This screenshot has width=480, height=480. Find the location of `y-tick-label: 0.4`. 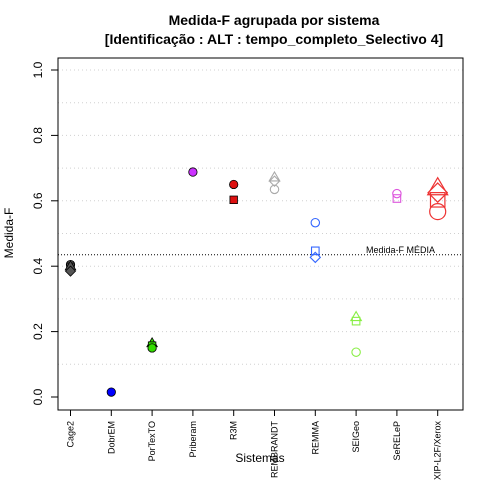

y-tick-label: 0.4 is located at coordinates (38, 266).